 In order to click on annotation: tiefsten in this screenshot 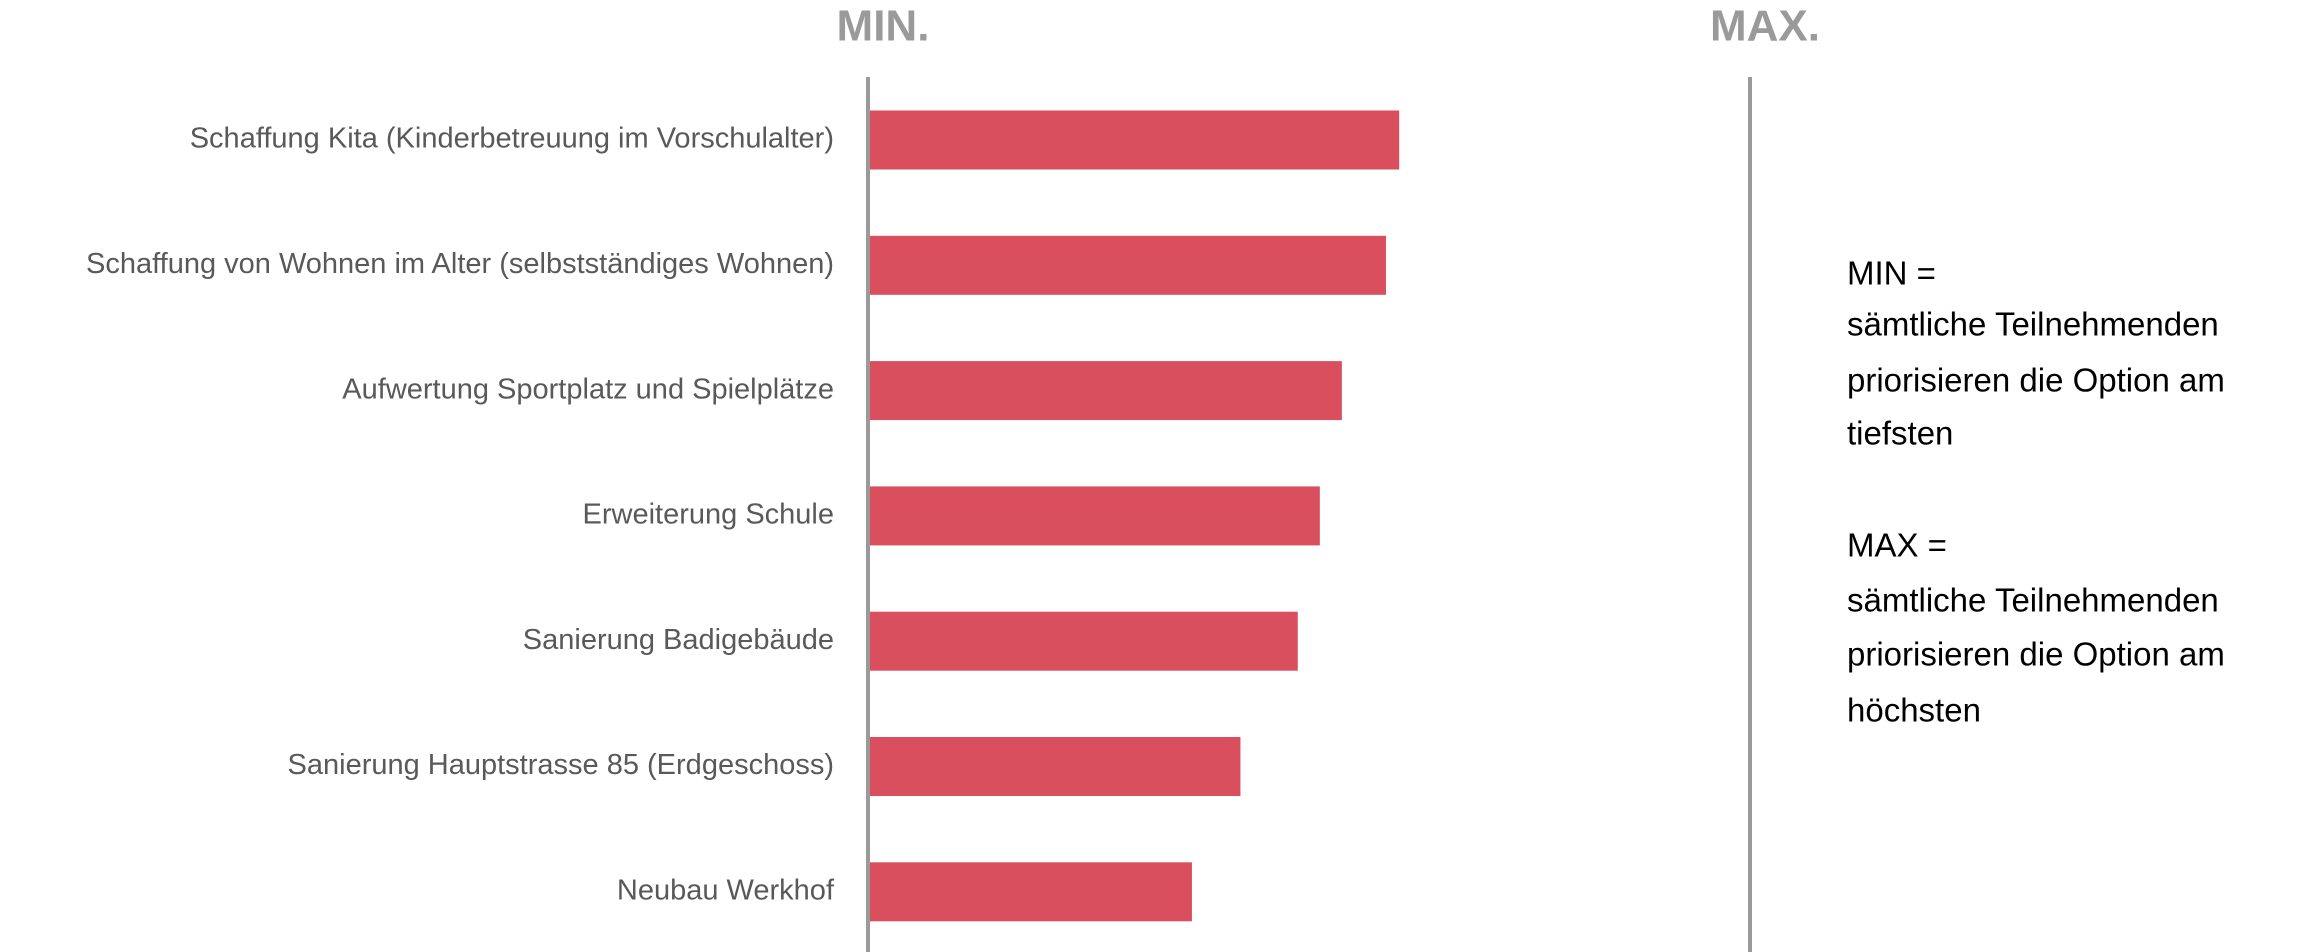, I will do `click(1900, 433)`.